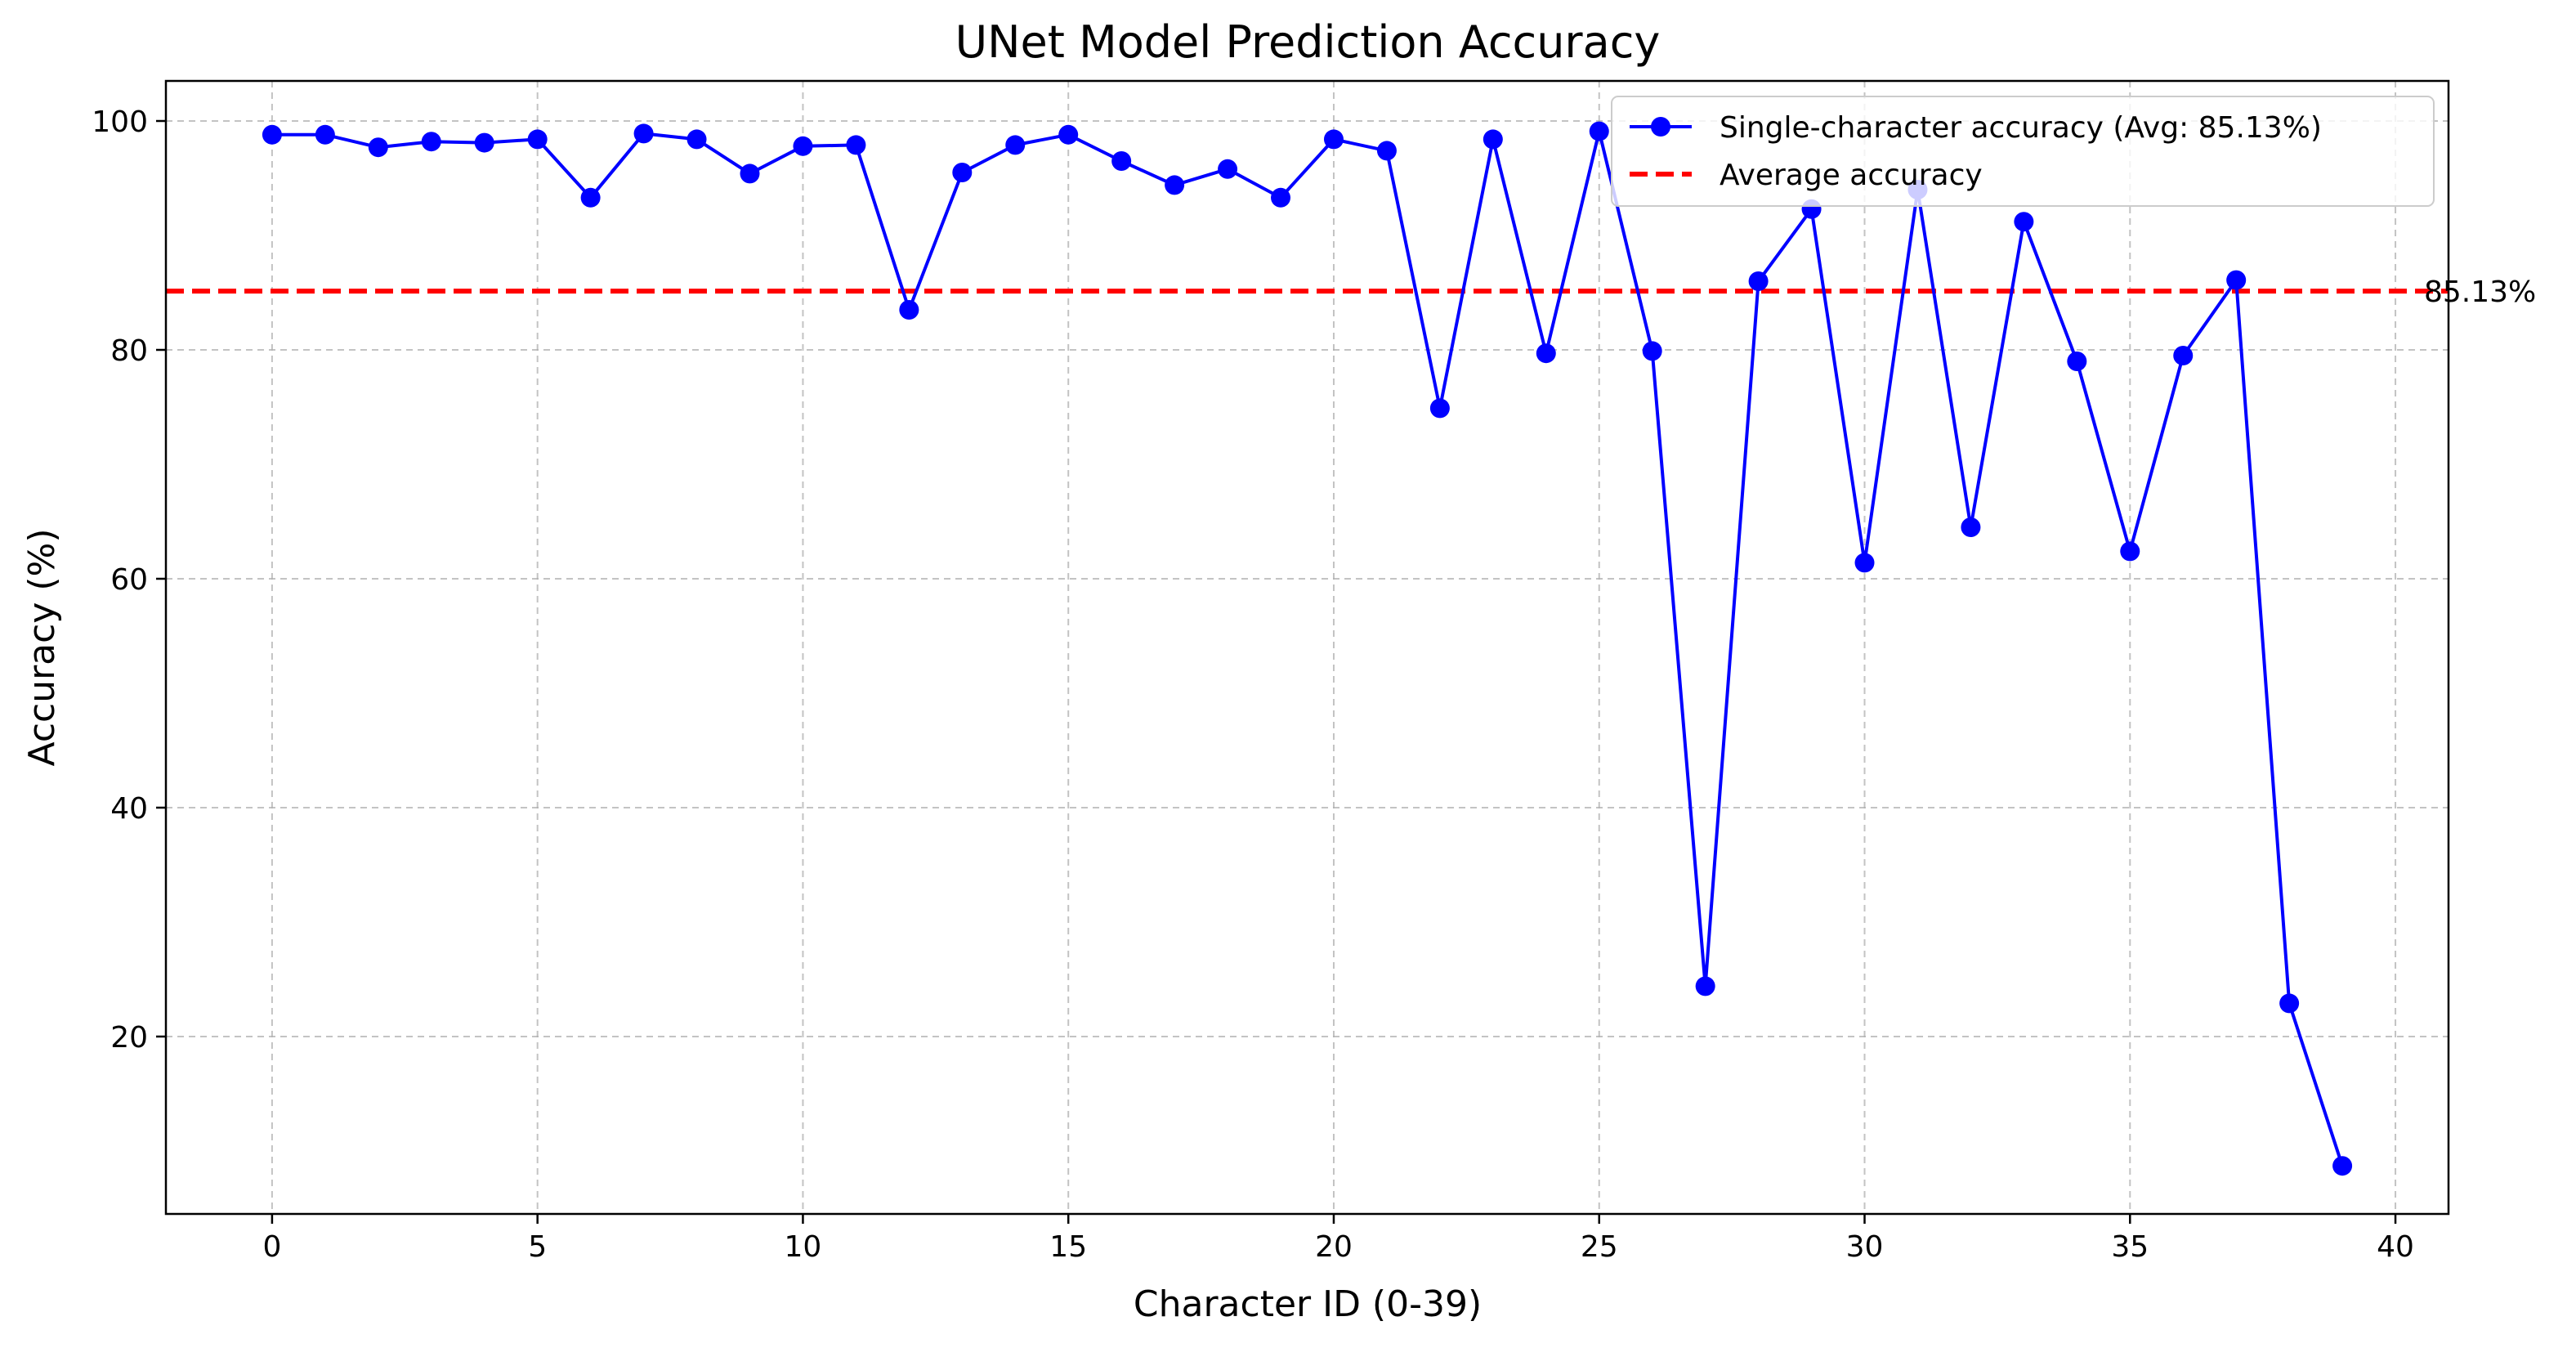  Describe the element at coordinates (129, 1038) in the screenshot. I see `y-tick-label: 20` at that location.